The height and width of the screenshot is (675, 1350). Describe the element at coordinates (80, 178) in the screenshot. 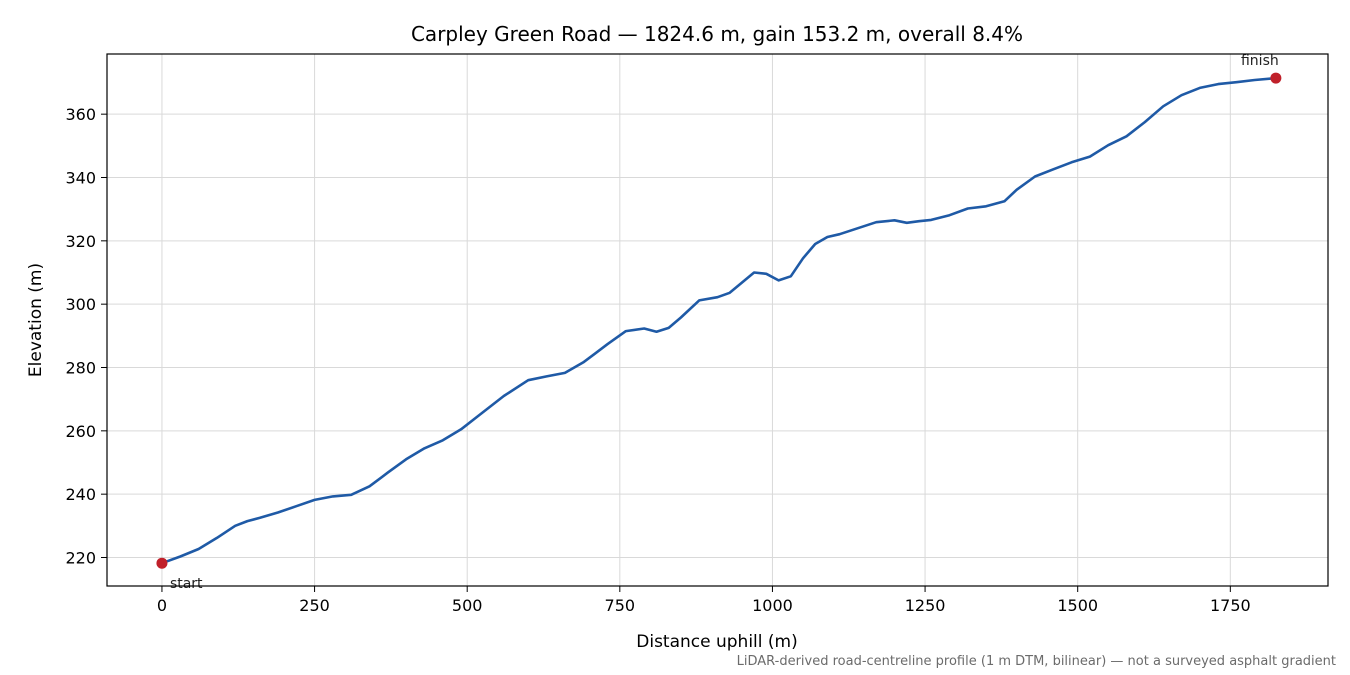

I see `y-tick-label: 340` at that location.